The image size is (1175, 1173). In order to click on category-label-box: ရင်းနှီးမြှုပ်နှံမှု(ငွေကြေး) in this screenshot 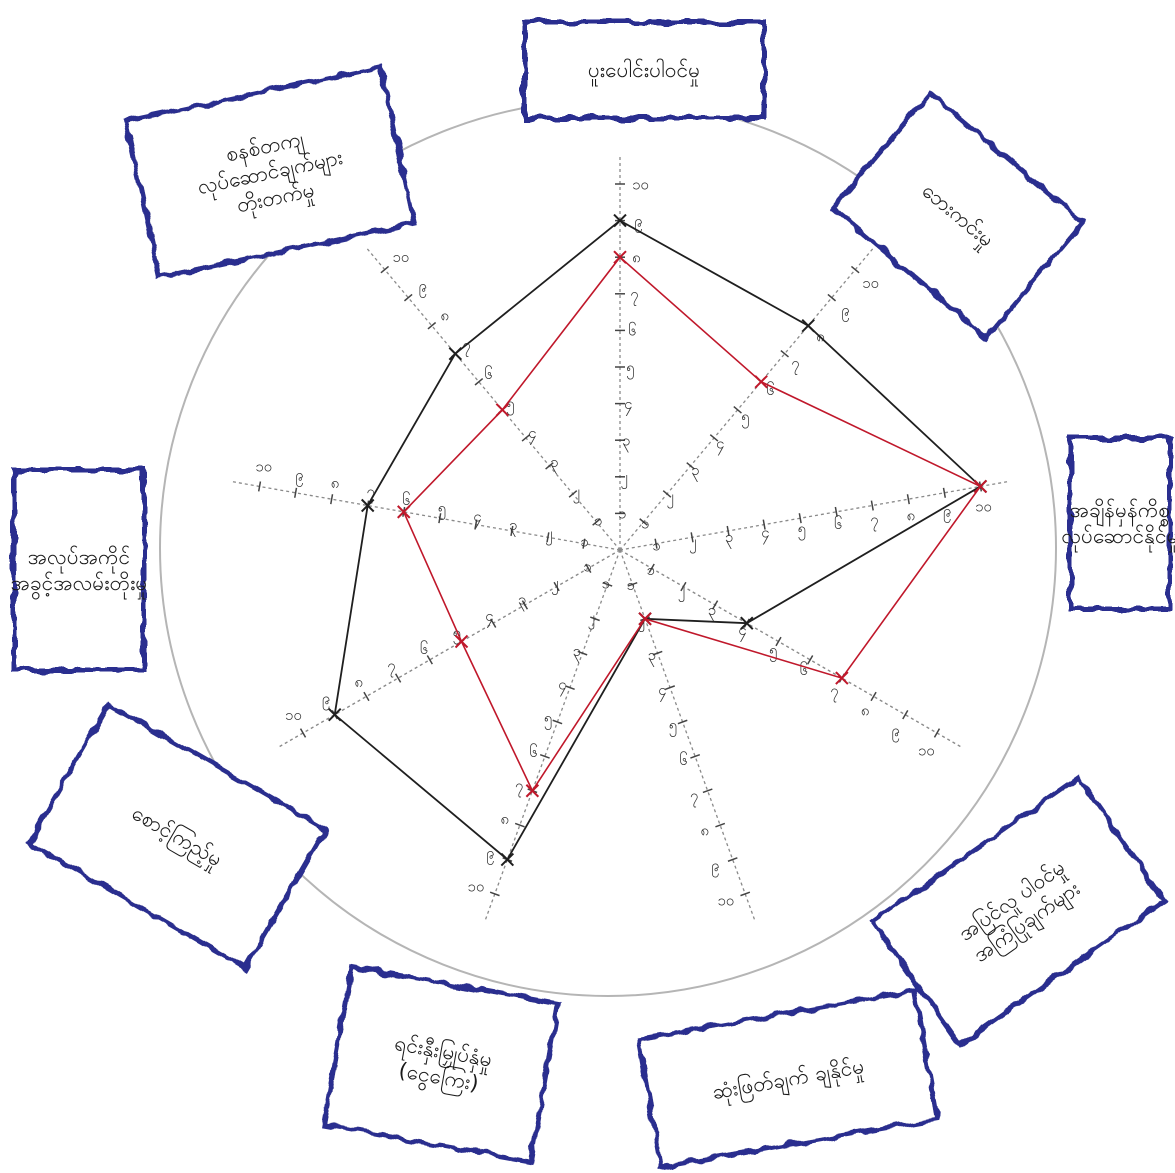, I will do `click(441, 1064)`.